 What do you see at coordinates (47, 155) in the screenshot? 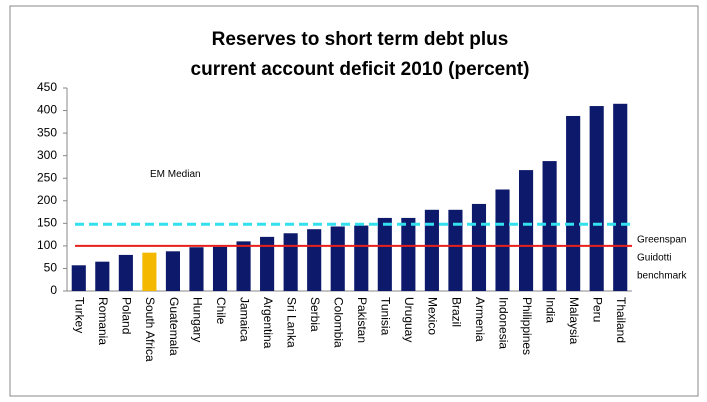
I see `y-tick-label: 300` at bounding box center [47, 155].